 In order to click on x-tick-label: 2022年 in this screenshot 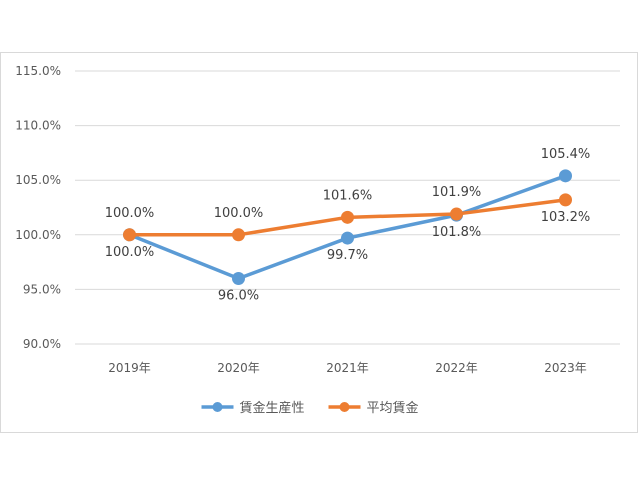, I will do `click(456, 368)`.